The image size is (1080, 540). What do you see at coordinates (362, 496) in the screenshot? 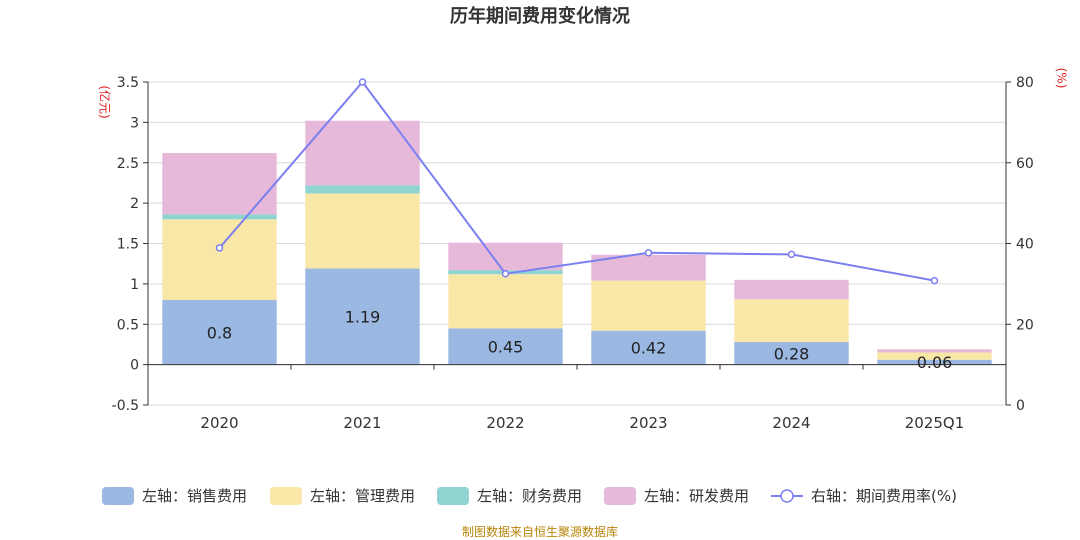
I see `legend-label: 左轴：管理费用` at bounding box center [362, 496].